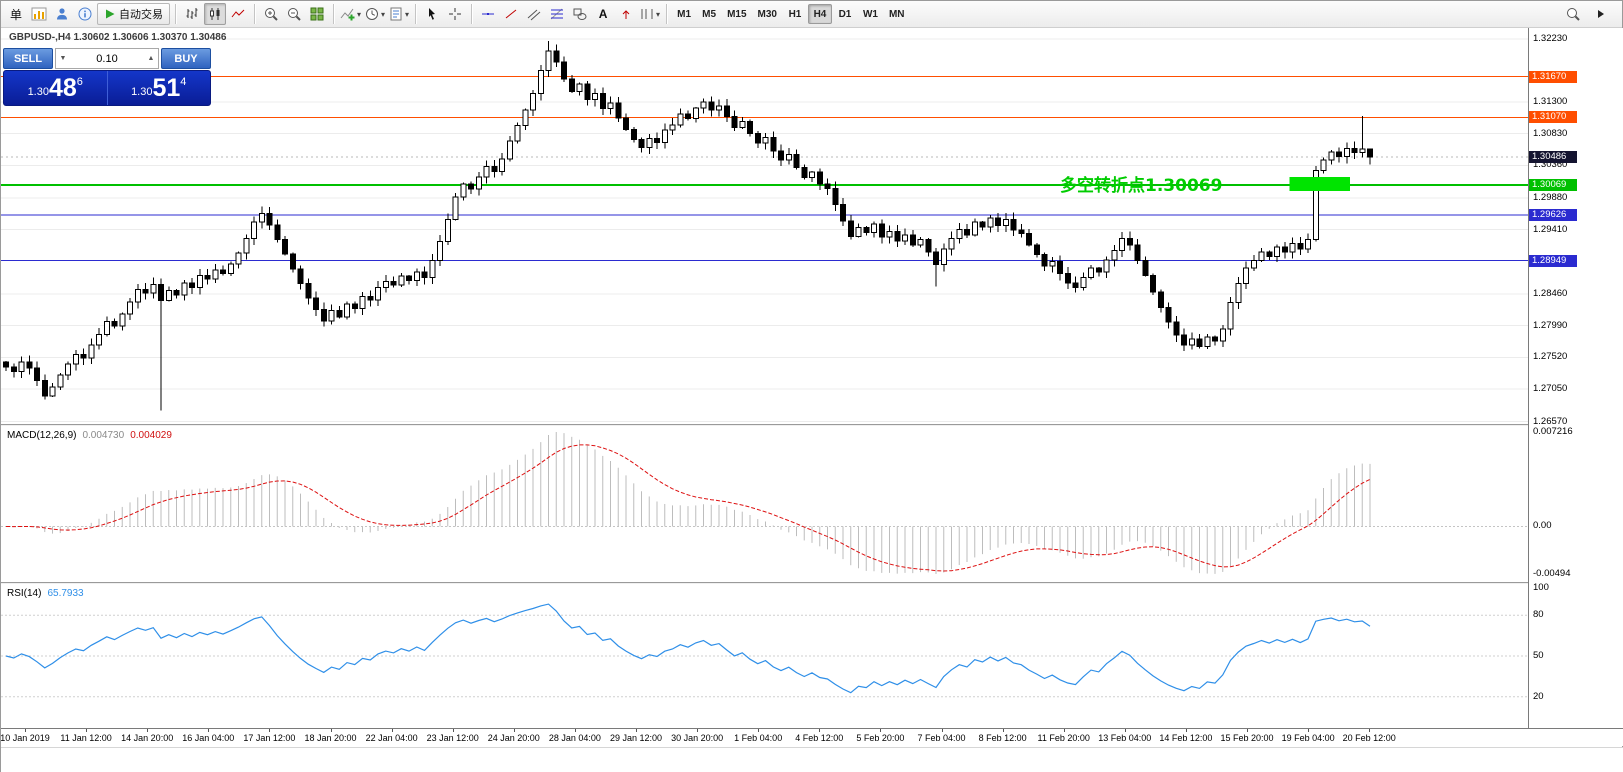 This screenshot has height=772, width=1623. What do you see at coordinates (603, 14) in the screenshot?
I see `text-tool-button: A` at bounding box center [603, 14].